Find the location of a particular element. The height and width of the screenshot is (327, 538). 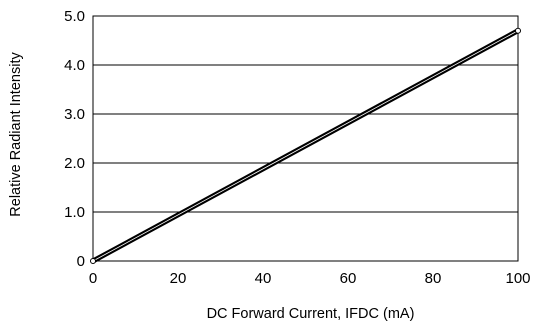

x-axis-tick-labels: 0 20 40 60 80 100 is located at coordinates (310, 278).